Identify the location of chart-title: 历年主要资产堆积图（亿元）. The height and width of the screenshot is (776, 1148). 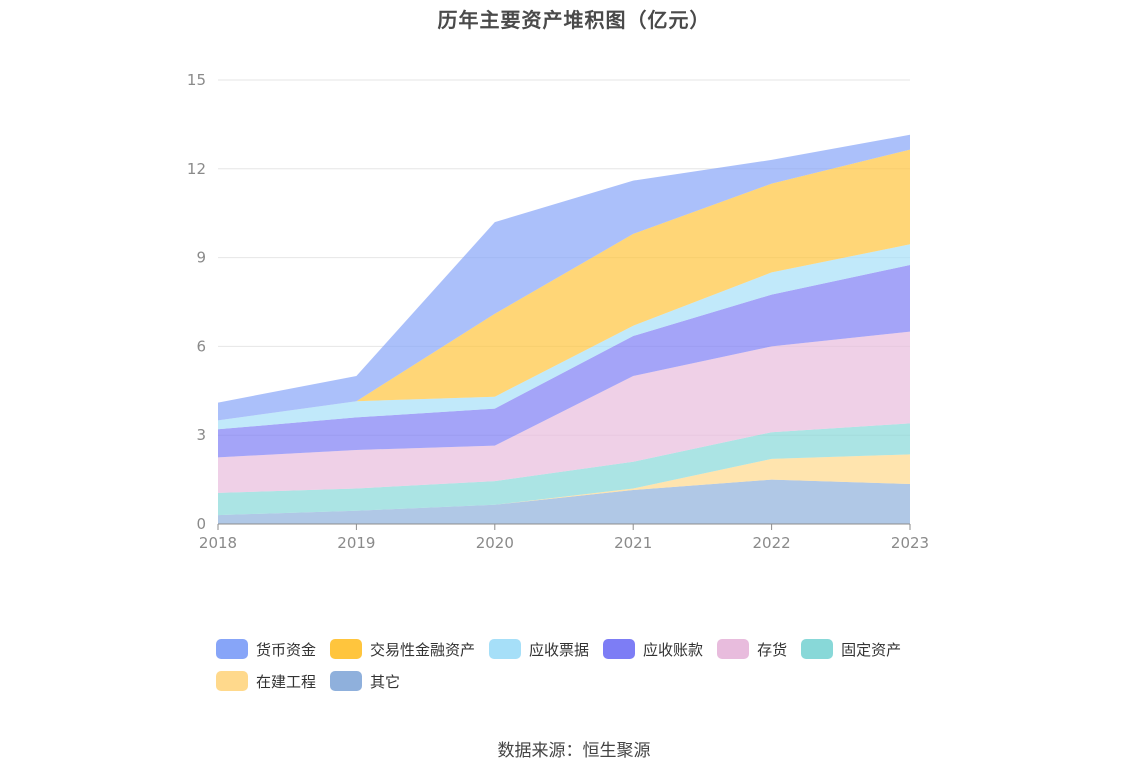
(574, 20).